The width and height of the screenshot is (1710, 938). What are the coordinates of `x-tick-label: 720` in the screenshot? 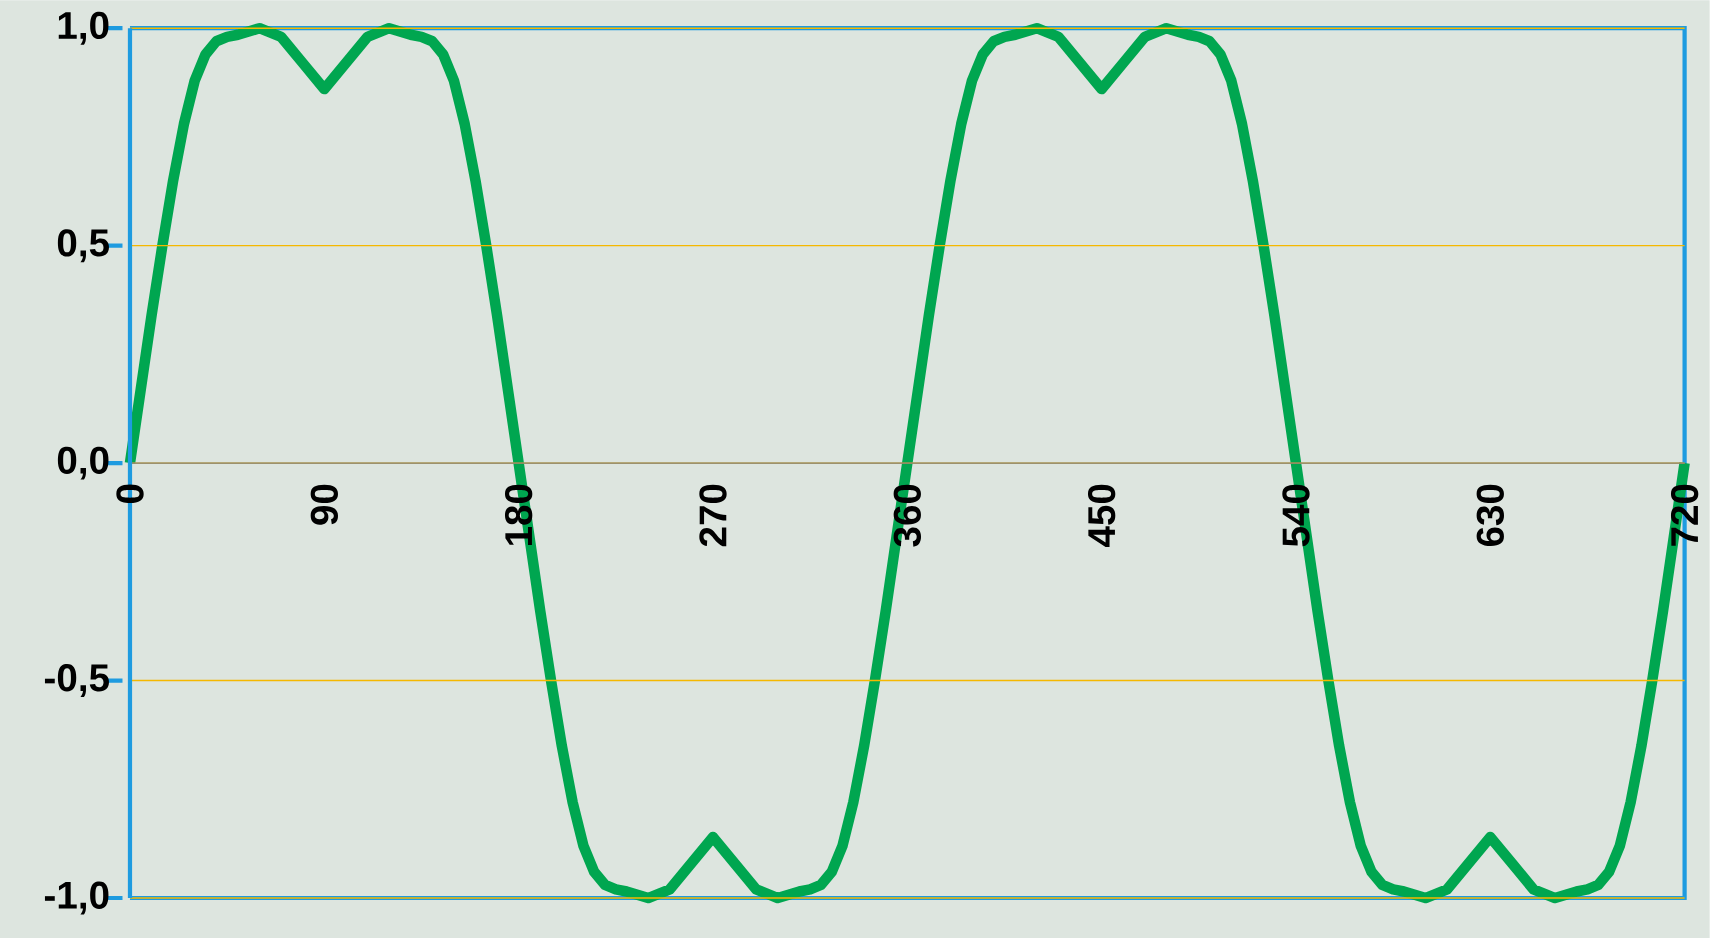 It's located at (1684, 515).